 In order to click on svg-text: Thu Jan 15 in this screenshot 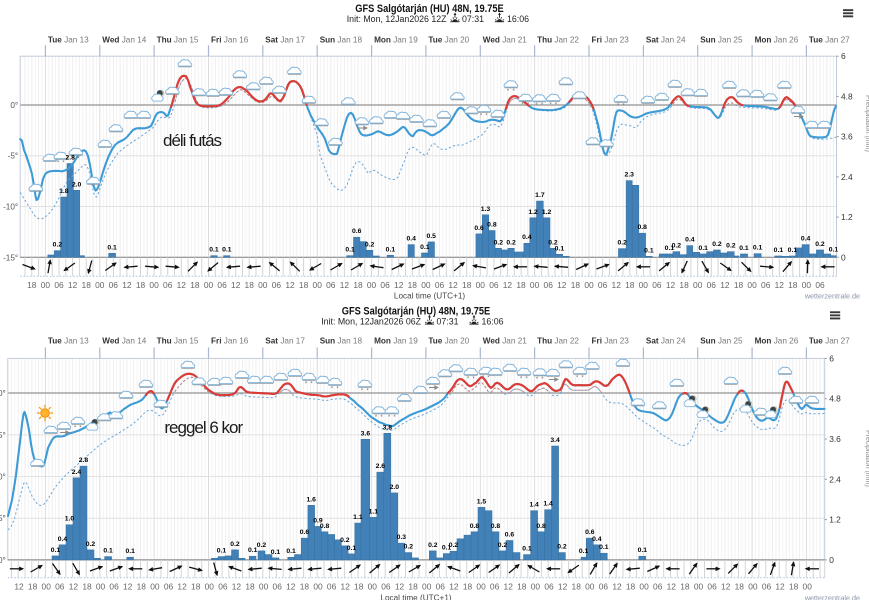, I will do `click(178, 40)`.